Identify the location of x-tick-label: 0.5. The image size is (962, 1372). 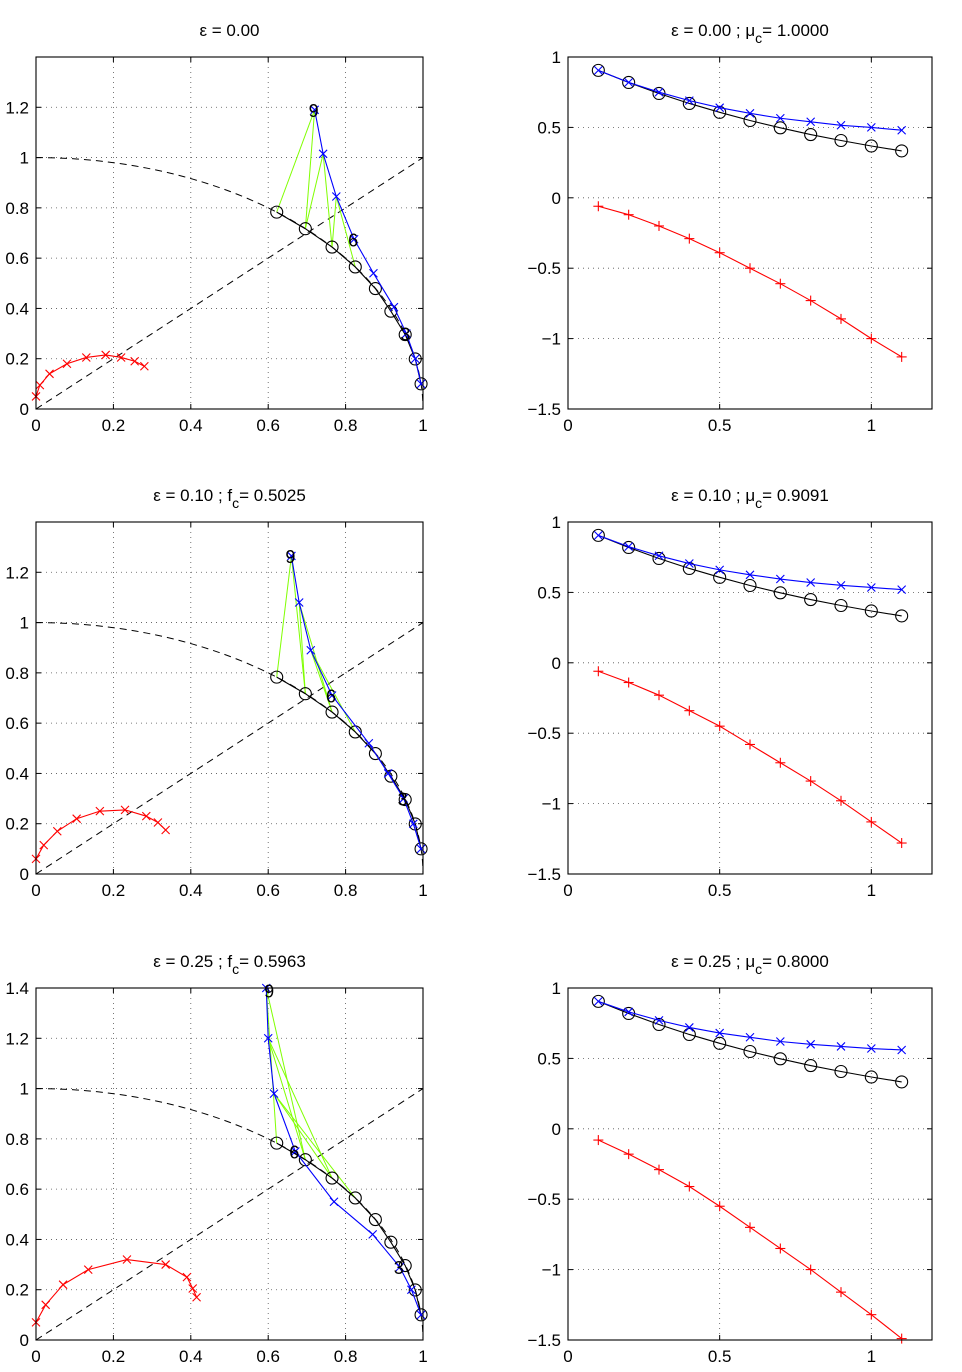
(720, 425).